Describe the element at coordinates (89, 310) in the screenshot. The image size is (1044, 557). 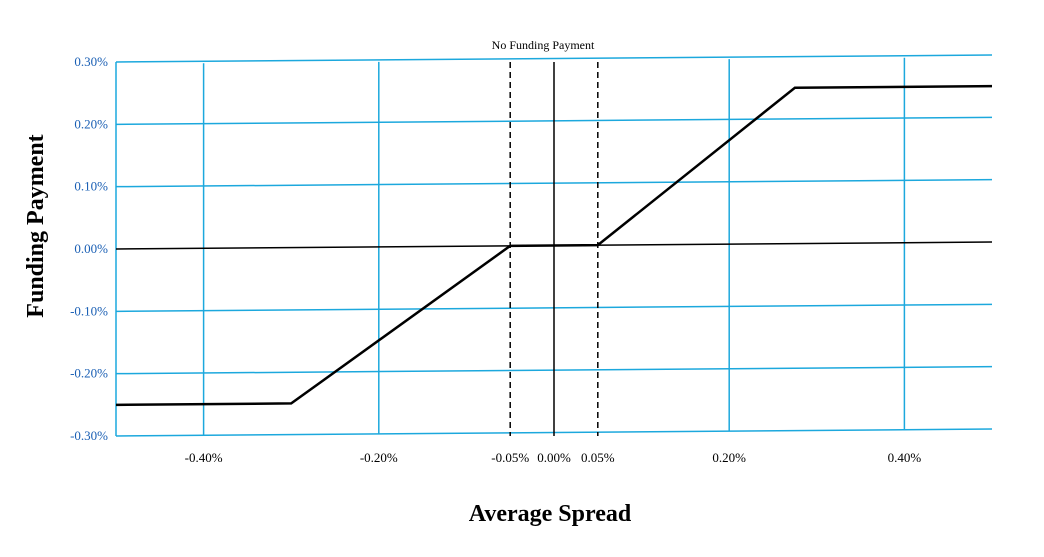
I see `y-tick-label: -0.10%` at that location.